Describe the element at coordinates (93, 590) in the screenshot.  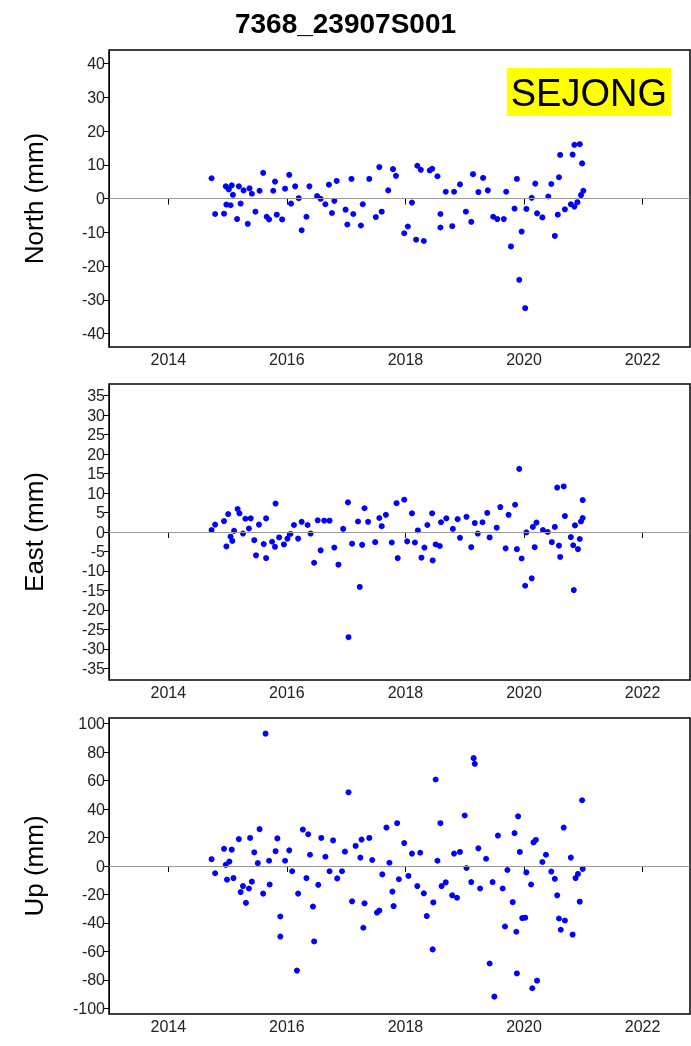
I see `y-tick-label: -15` at that location.